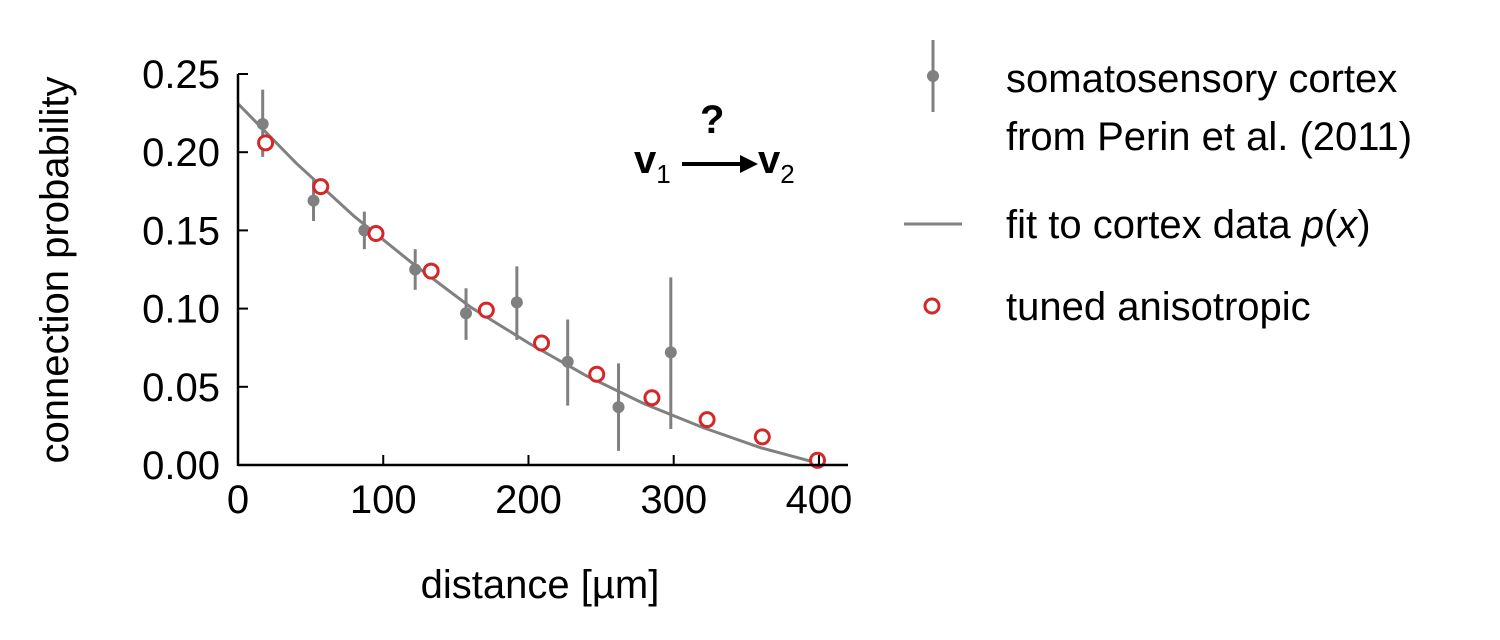 This screenshot has width=1500, height=640. Describe the element at coordinates (1158, 307) in the screenshot. I see `legend-label-tuned: tuned anisotropic` at that location.